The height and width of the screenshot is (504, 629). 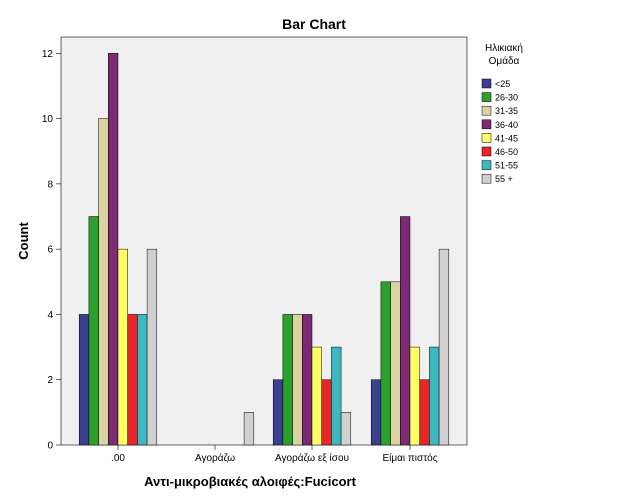 What do you see at coordinates (50, 315) in the screenshot?
I see `y-tick-label: 4` at bounding box center [50, 315].